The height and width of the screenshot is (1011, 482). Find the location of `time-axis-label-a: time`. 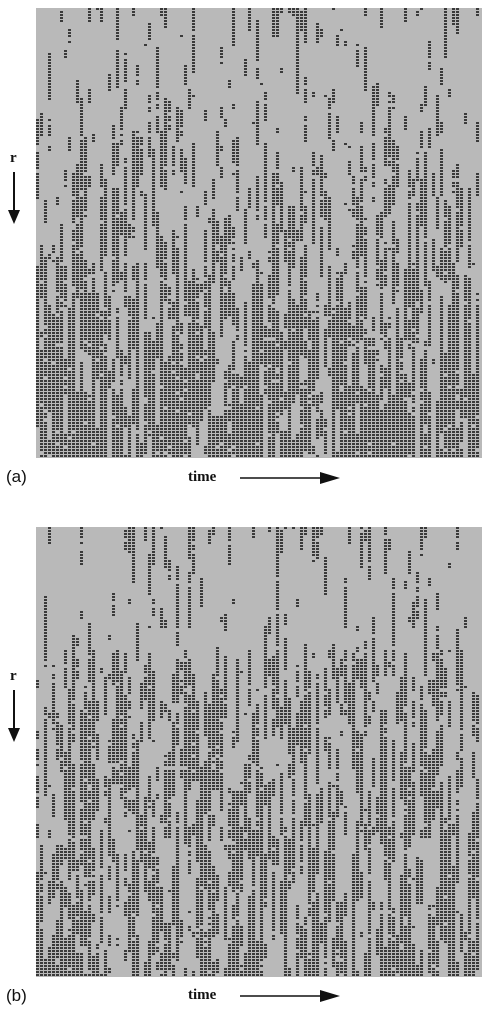

time-axis-label-a: time is located at coordinates (202, 477).